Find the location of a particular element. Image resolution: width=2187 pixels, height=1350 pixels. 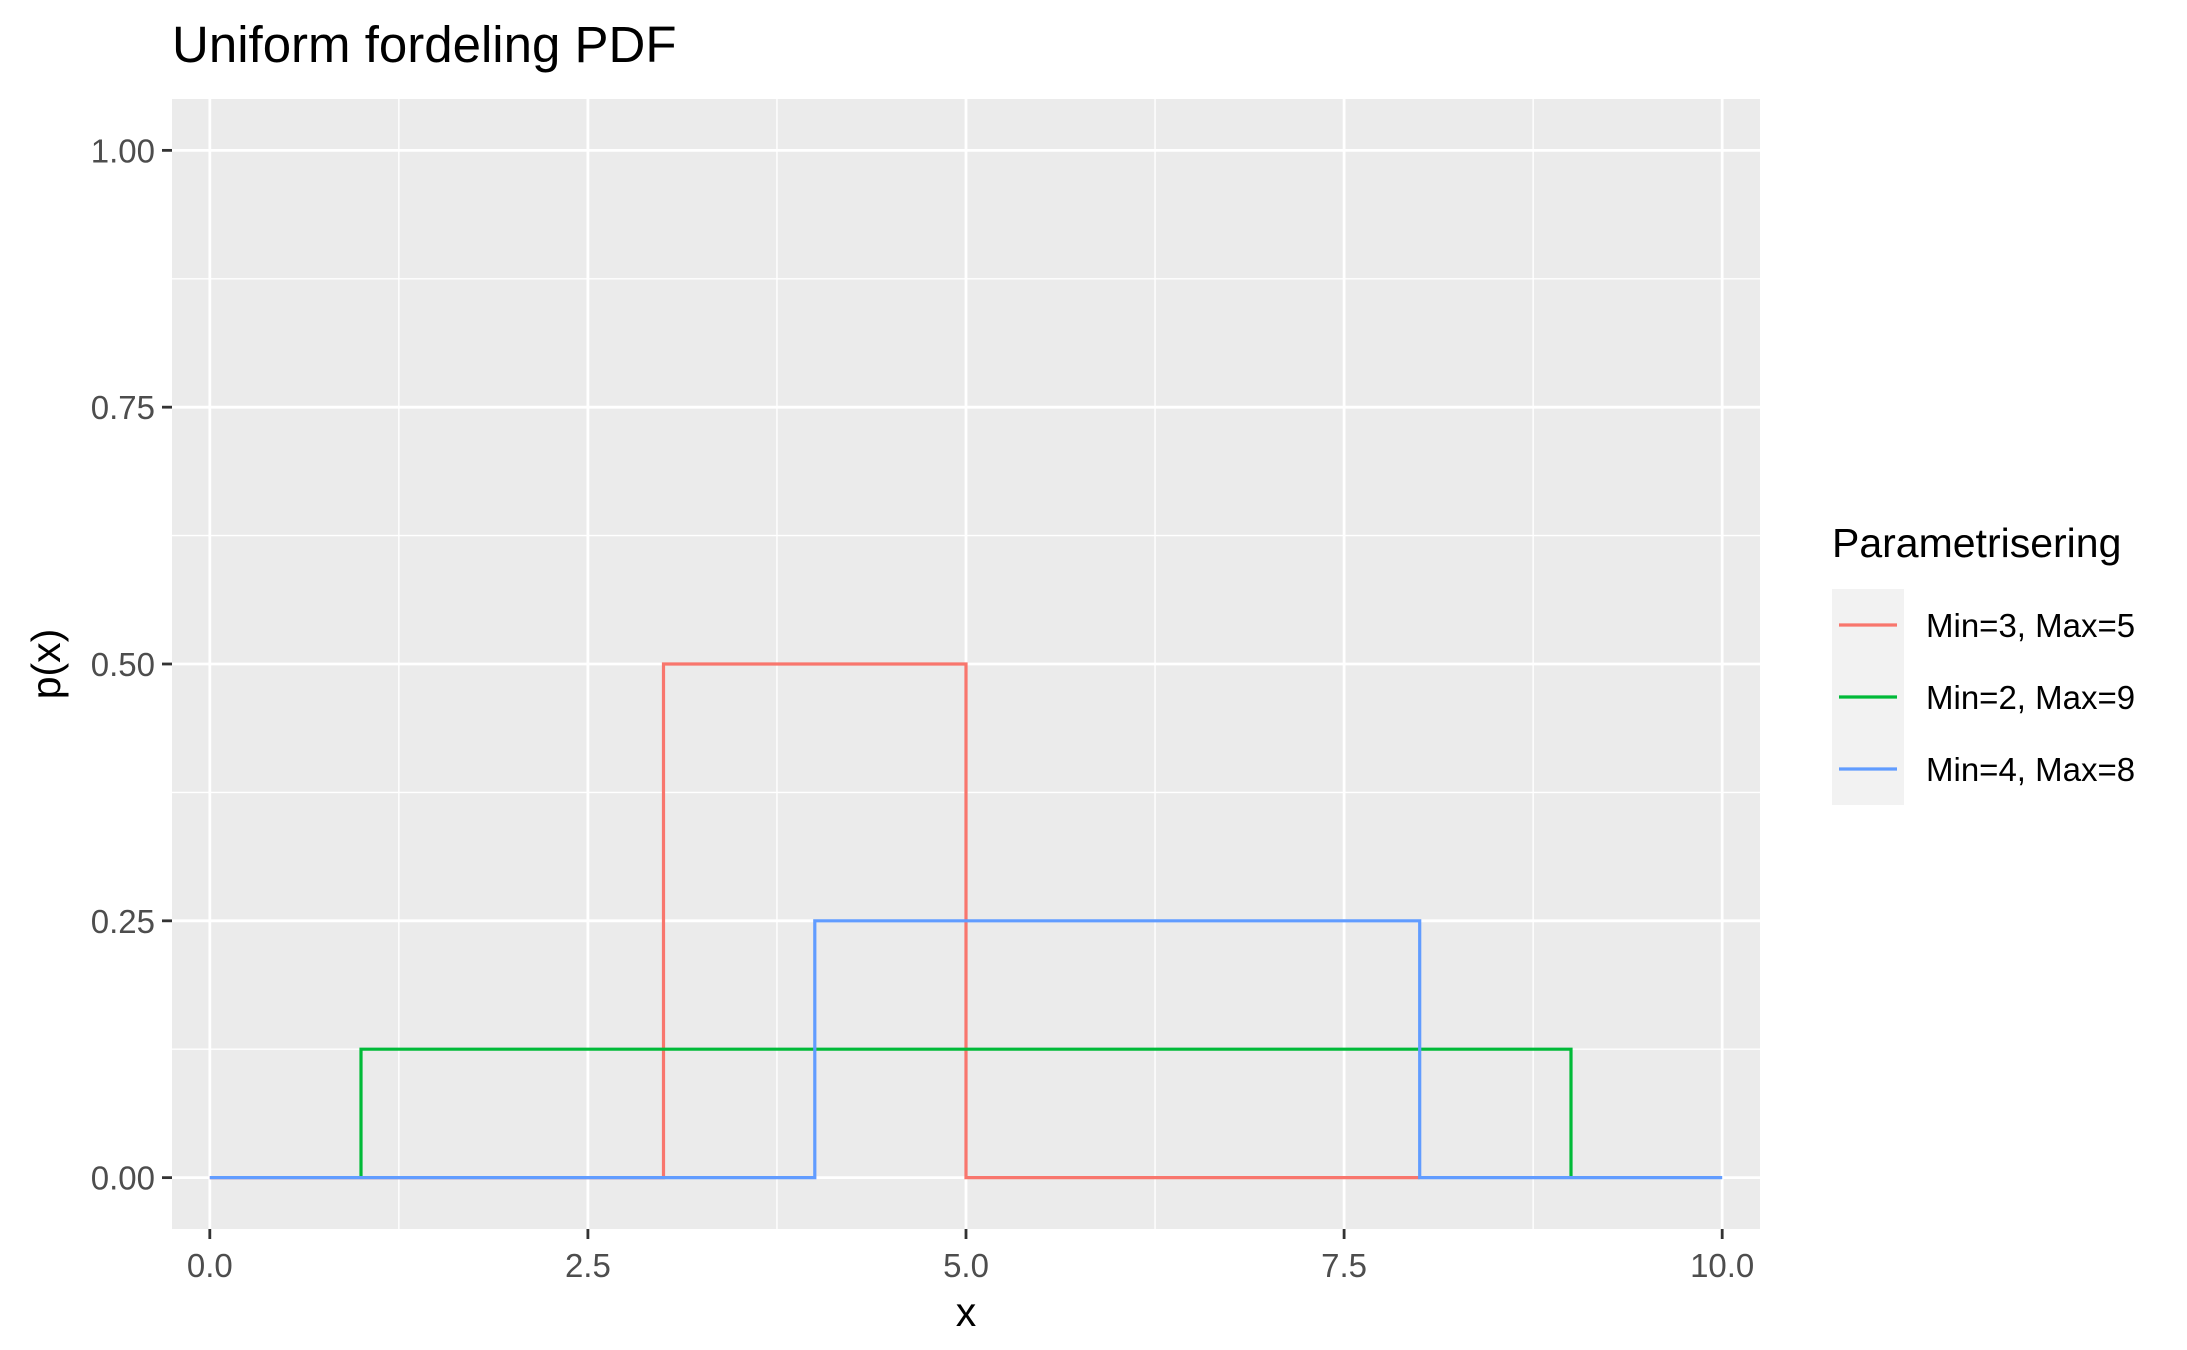

legend-label-2: Min=2, Max=9 is located at coordinates (2030, 697).